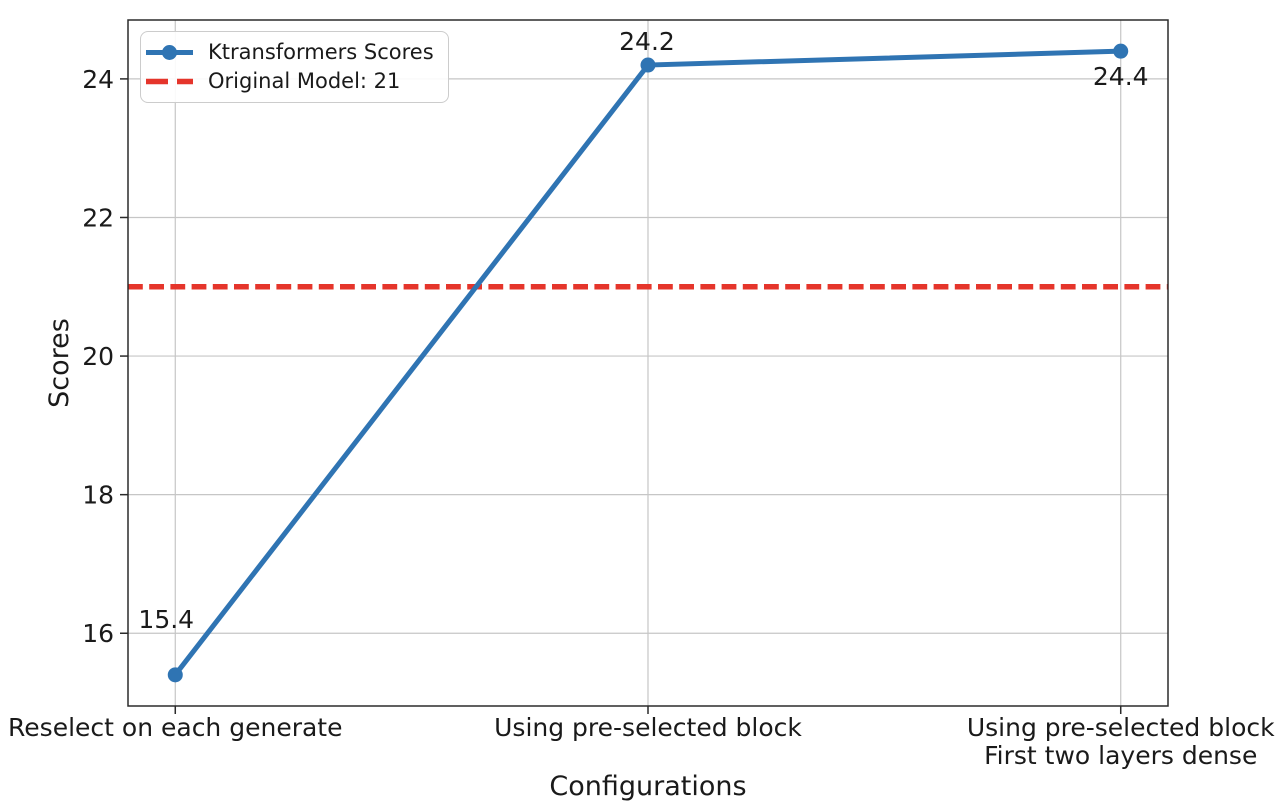 The height and width of the screenshot is (803, 1280). Describe the element at coordinates (59, 363) in the screenshot. I see `y-axis-label: Scores` at that location.